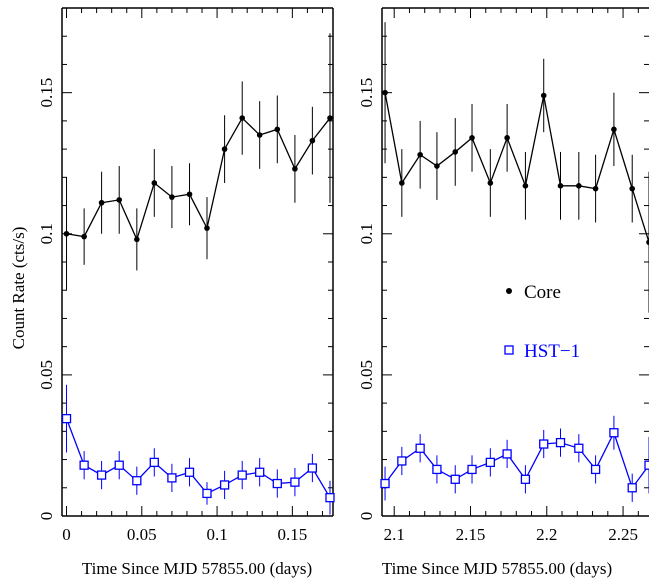 This screenshot has height=581, width=649. Describe the element at coordinates (546, 534) in the screenshot. I see `x-tick-label: 2.2` at that location.